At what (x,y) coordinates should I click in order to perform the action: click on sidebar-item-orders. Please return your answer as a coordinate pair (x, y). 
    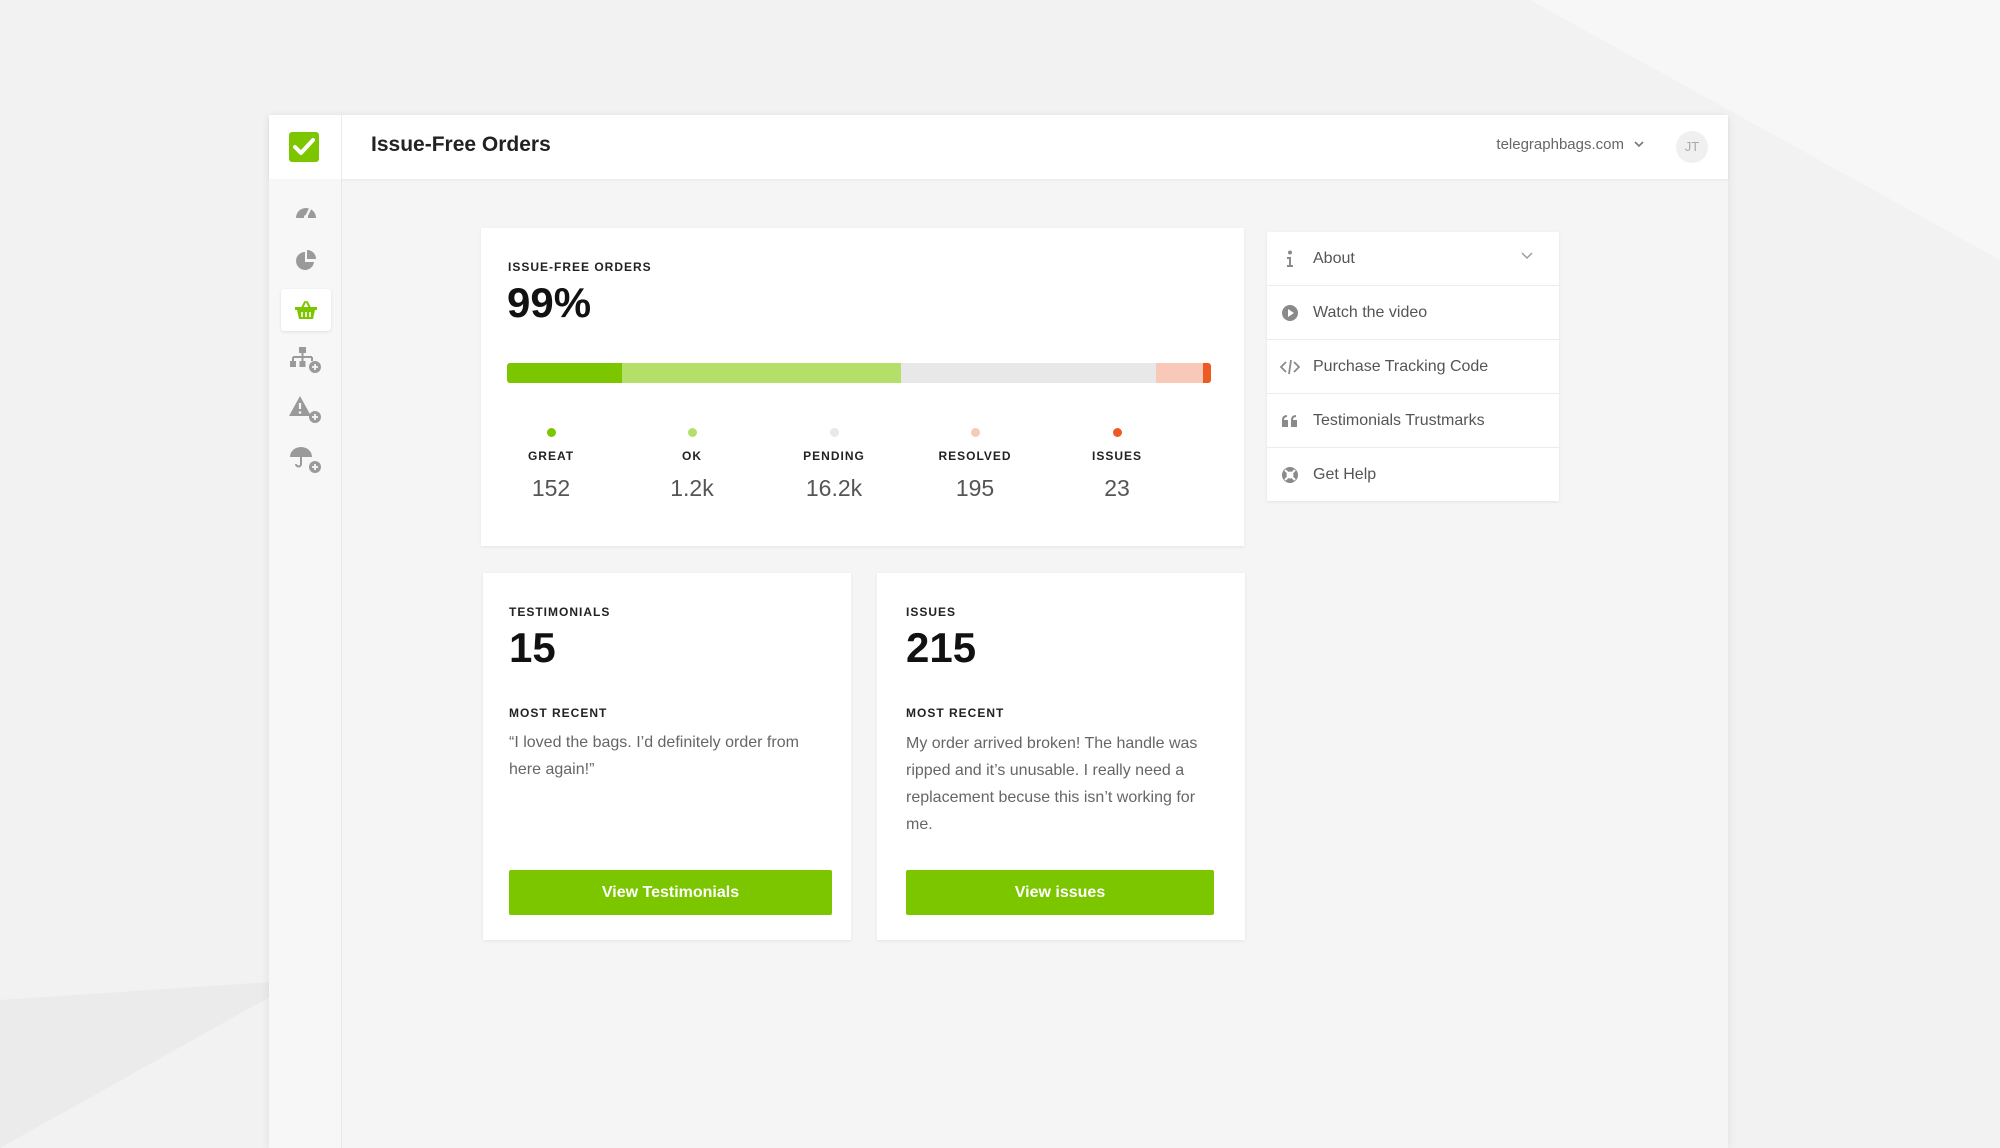
    Looking at the image, I should click on (306, 310).